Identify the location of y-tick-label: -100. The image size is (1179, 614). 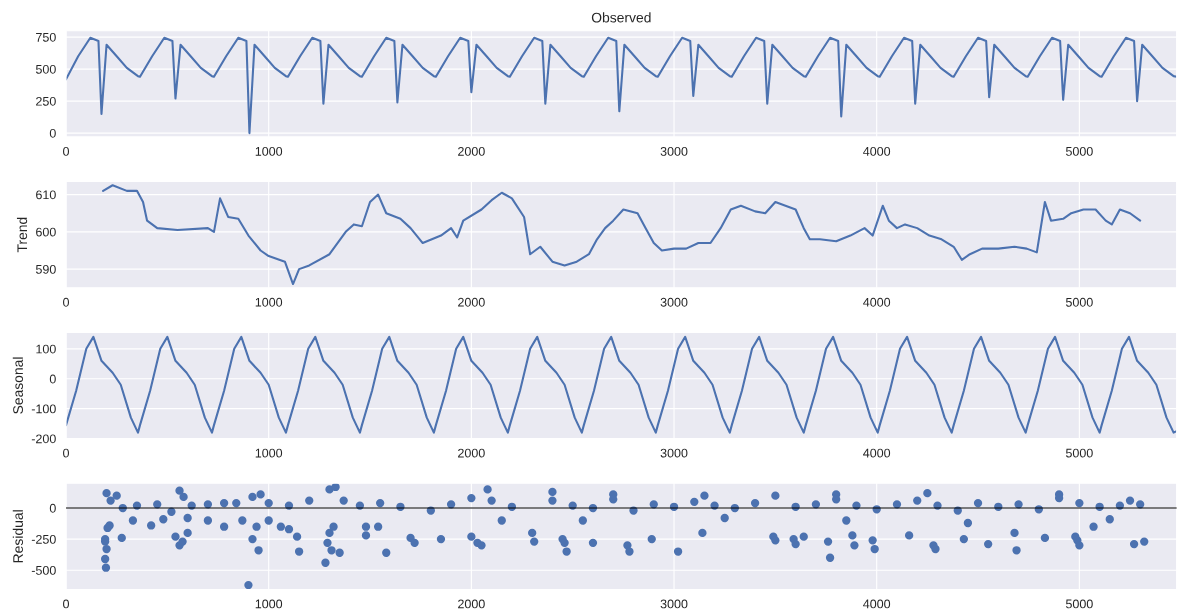
(43, 409).